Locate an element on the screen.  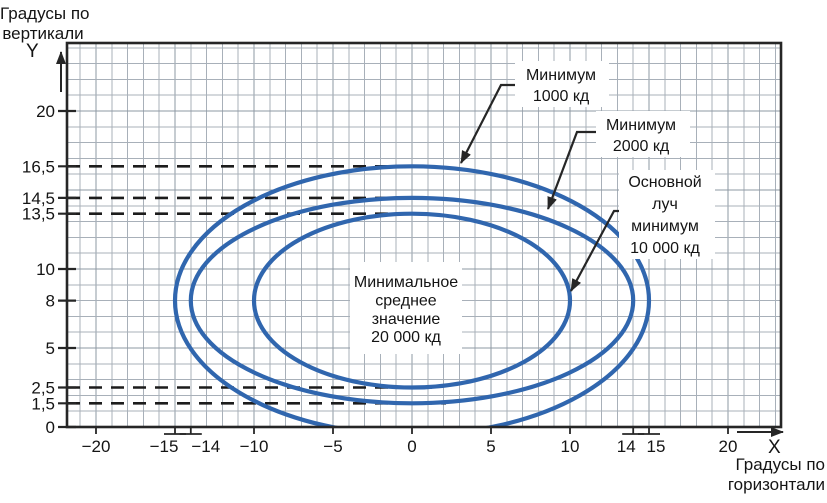
callout-min-1000-line2: 1000 кд is located at coordinates (561, 96).